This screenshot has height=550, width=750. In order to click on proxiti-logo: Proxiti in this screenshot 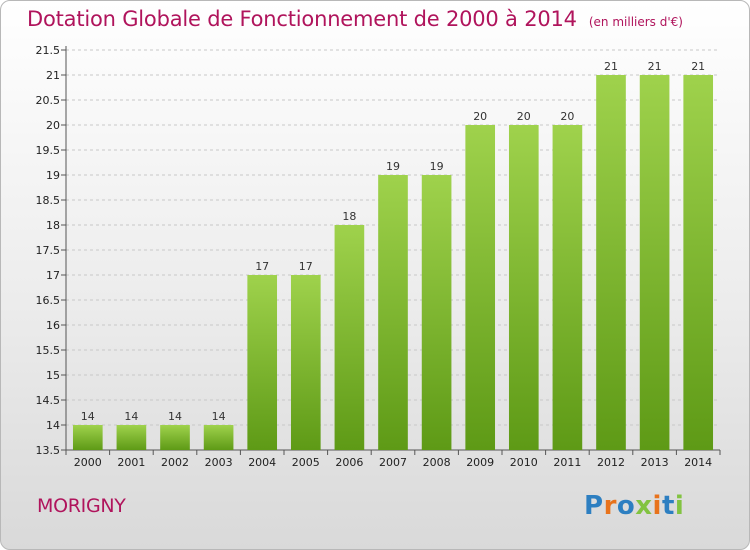, I will do `click(634, 506)`.